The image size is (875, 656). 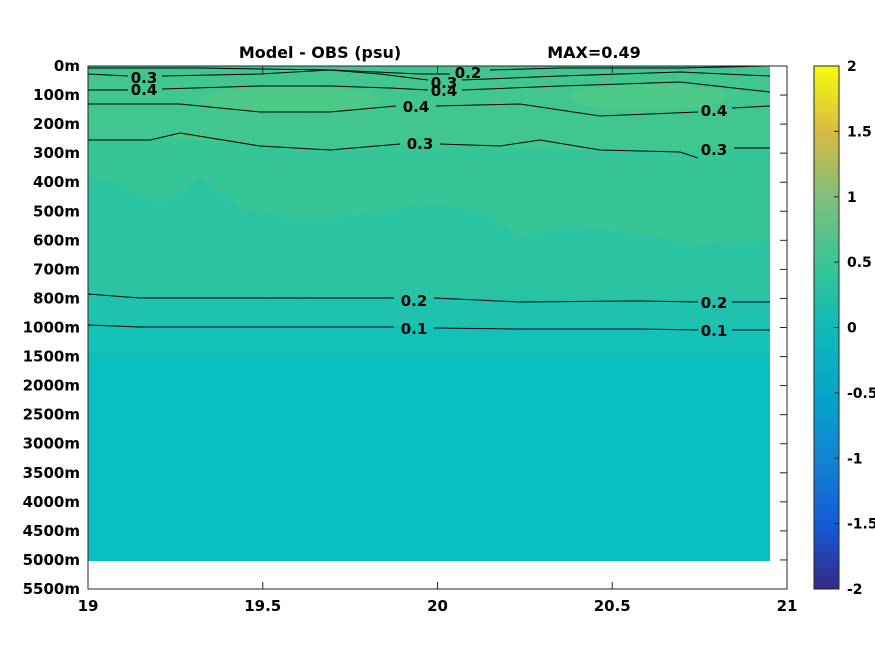 I want to click on contour-line-0.4-lower, so click(x=429, y=110).